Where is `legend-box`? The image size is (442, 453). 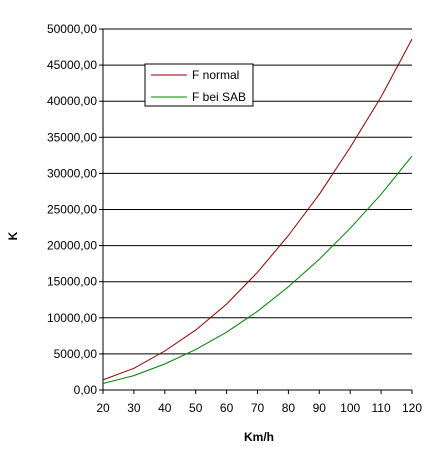
legend-box is located at coordinates (199, 85).